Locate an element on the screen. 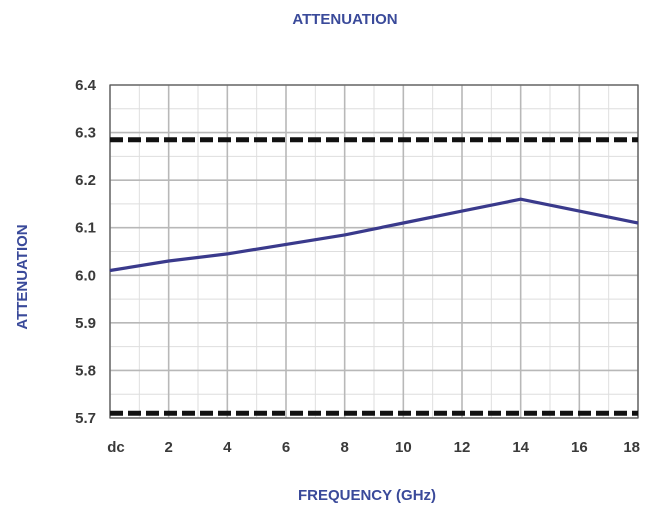  y-axis-label: ATTENUATION is located at coordinates (22, 276).